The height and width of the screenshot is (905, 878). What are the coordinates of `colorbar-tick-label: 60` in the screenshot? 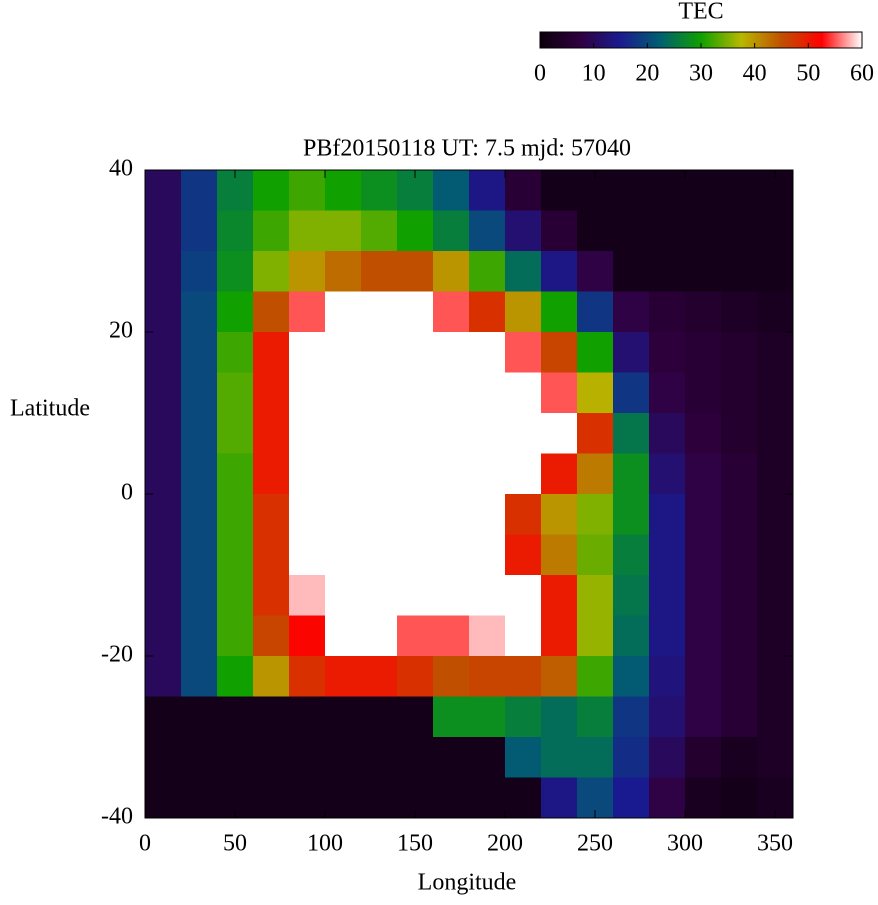 It's located at (862, 74).